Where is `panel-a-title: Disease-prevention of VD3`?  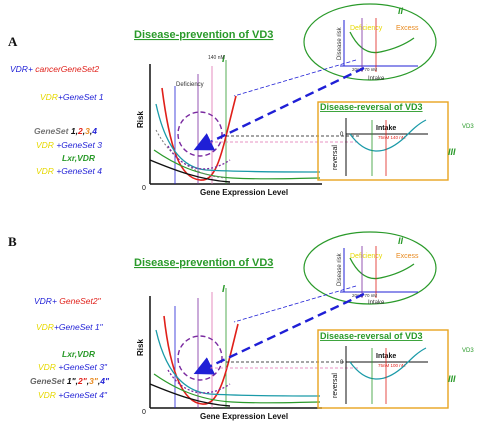
panel-a-title: Disease-prevention of VD3 is located at coordinates (203, 35).